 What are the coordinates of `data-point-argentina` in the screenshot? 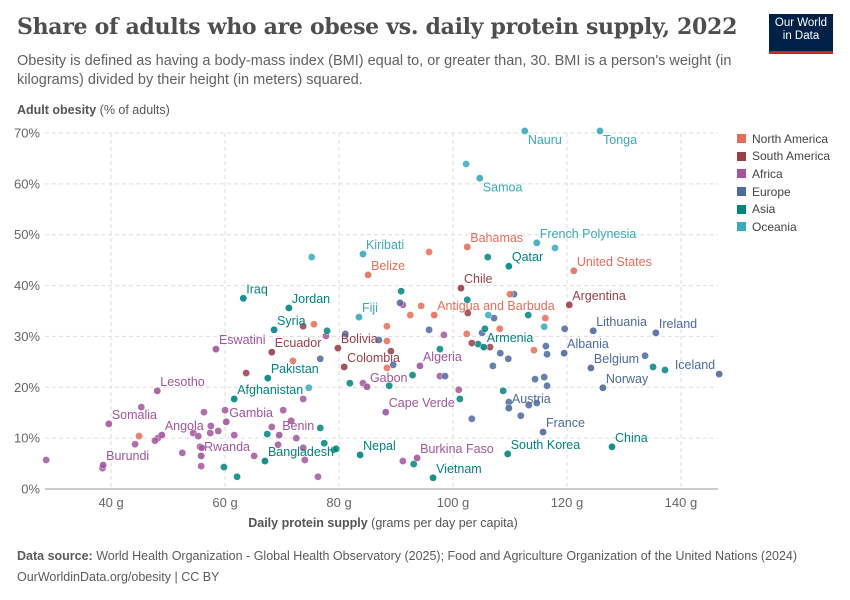 It's located at (569, 305).